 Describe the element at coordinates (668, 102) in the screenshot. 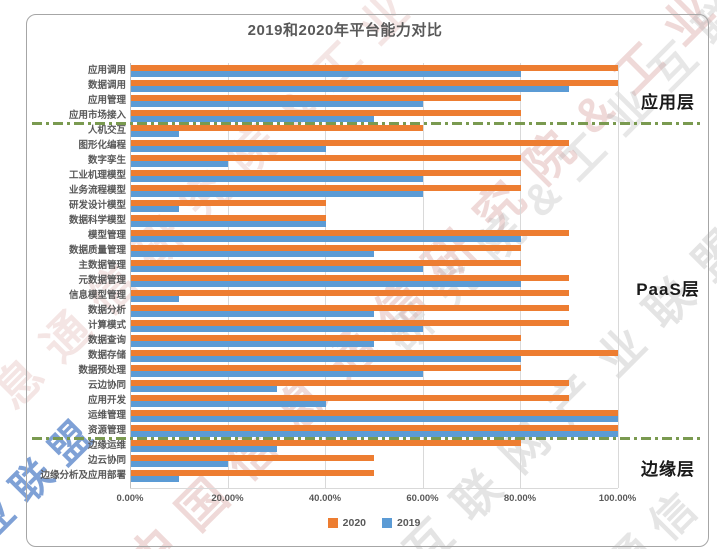

I see `layer-label: 应用层` at that location.